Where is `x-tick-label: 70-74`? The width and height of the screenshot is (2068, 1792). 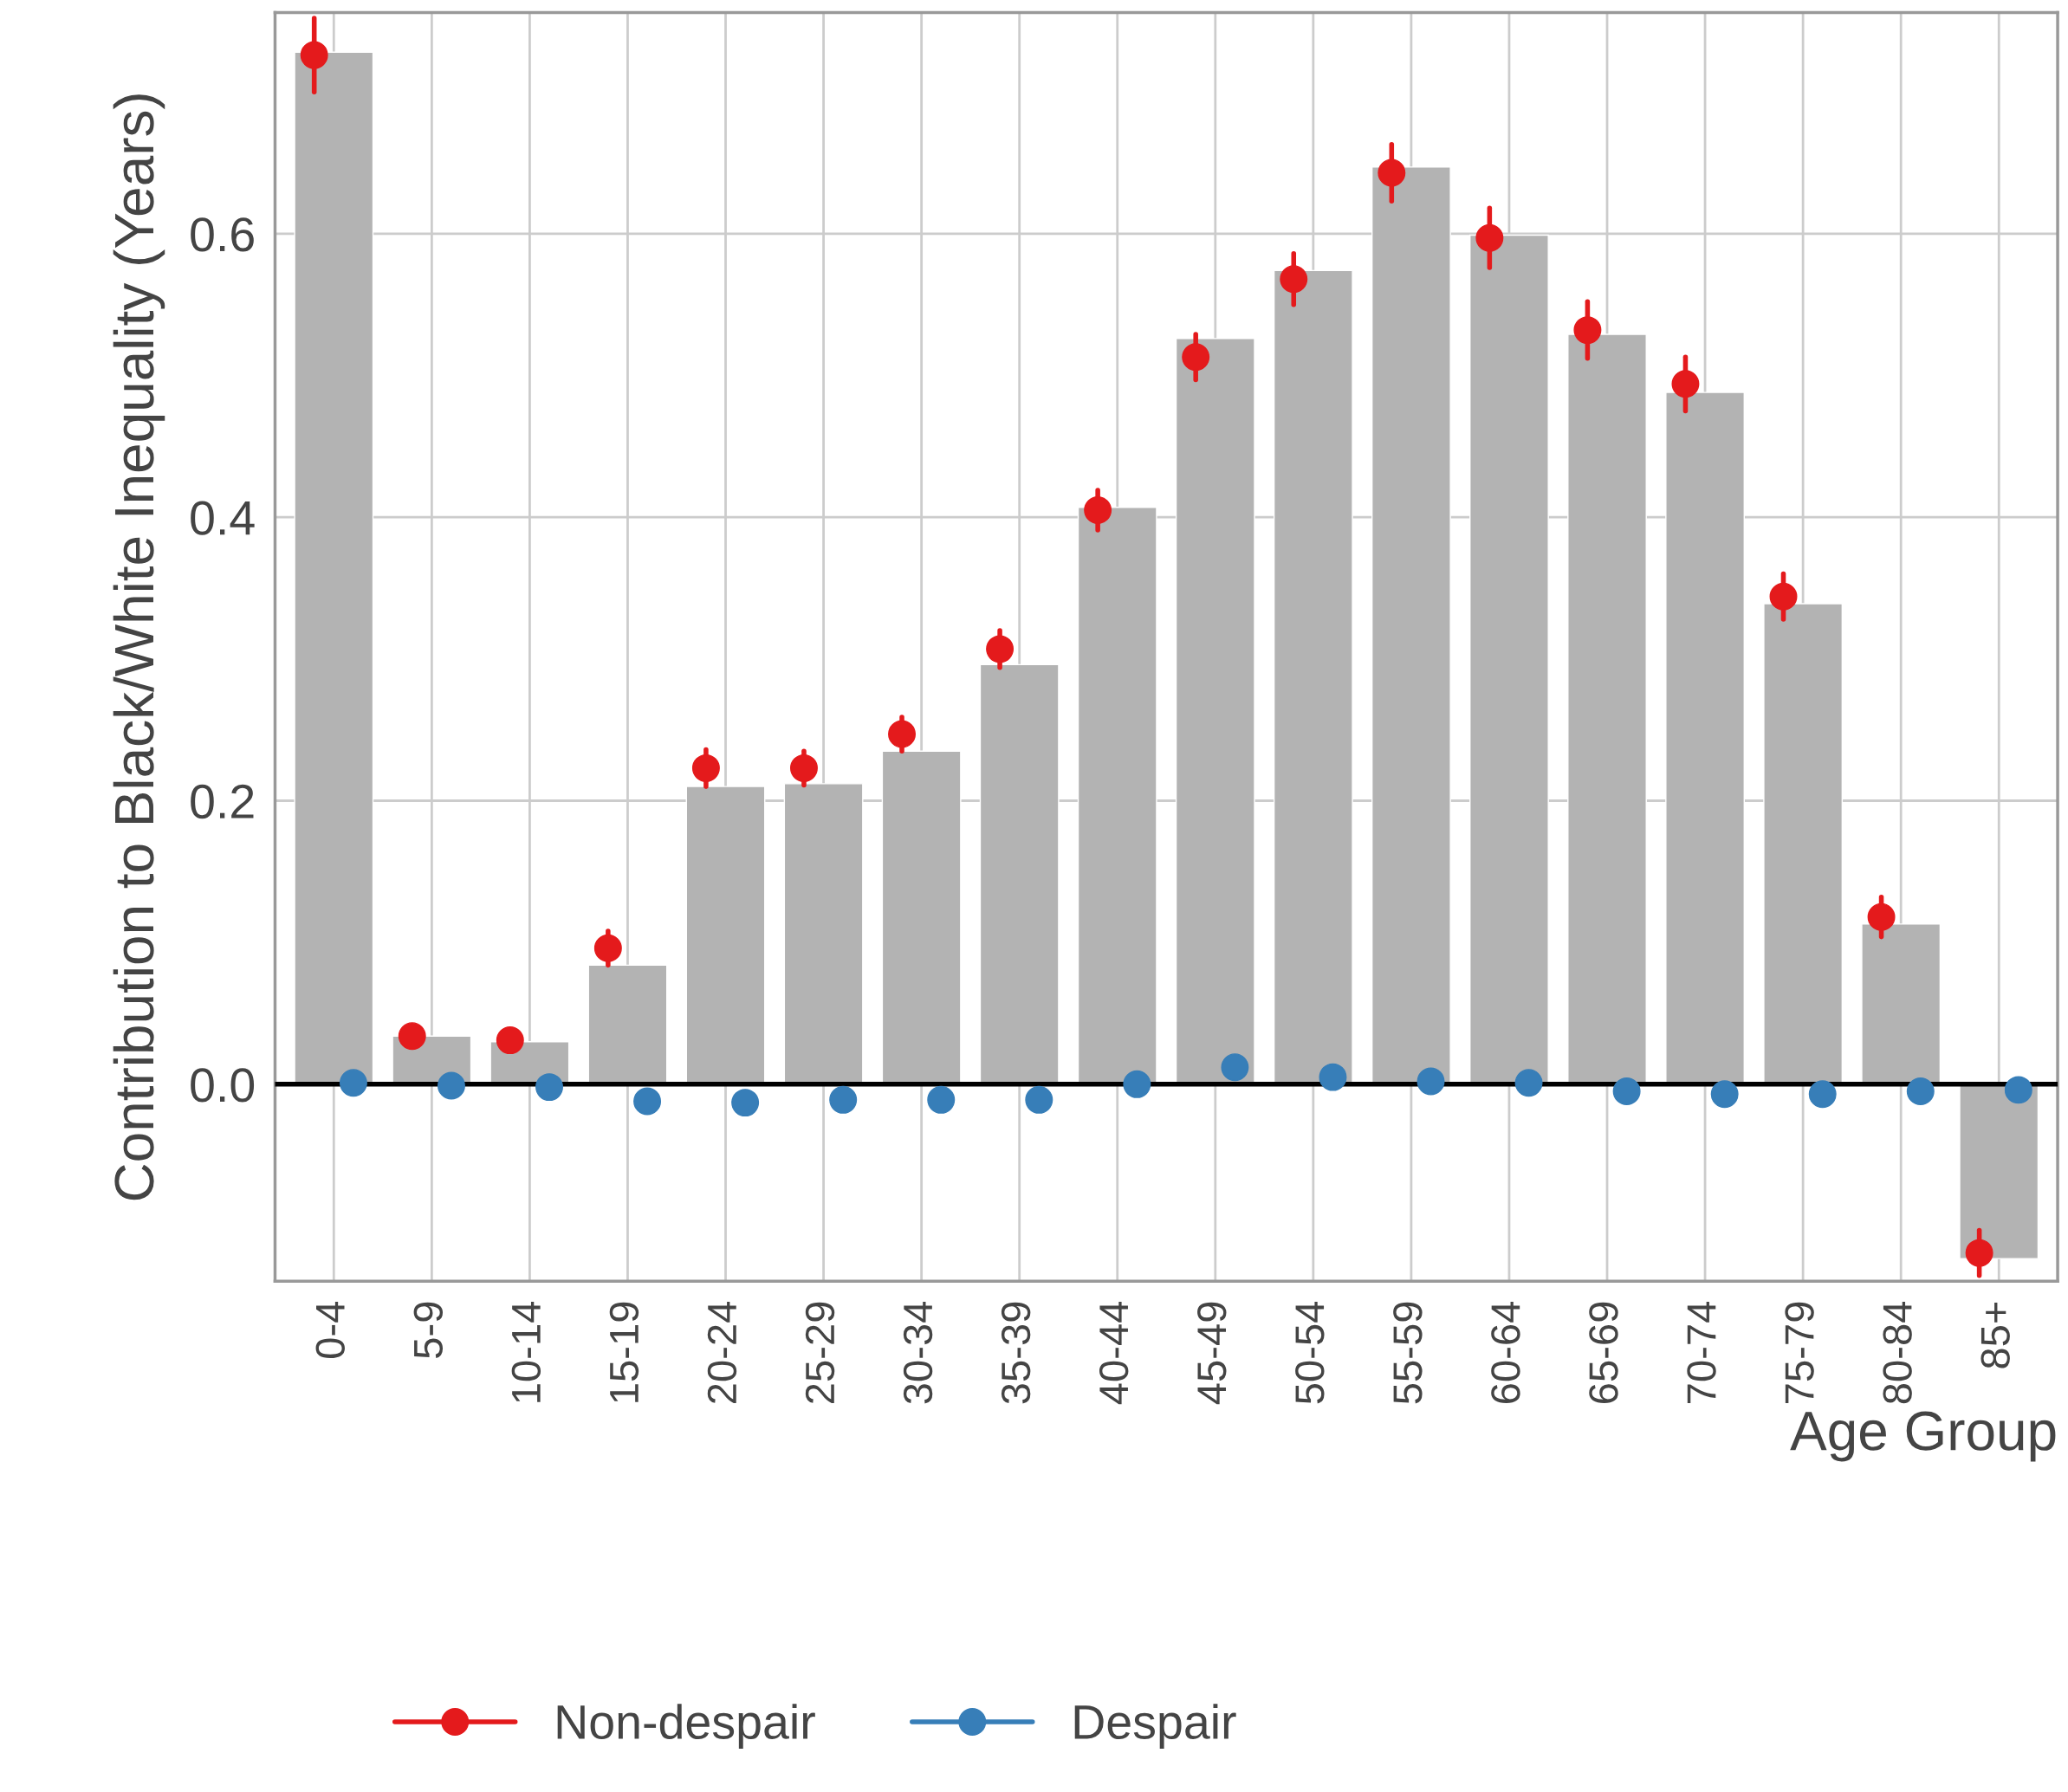 x-tick-label: 70-74 is located at coordinates (1701, 1352).